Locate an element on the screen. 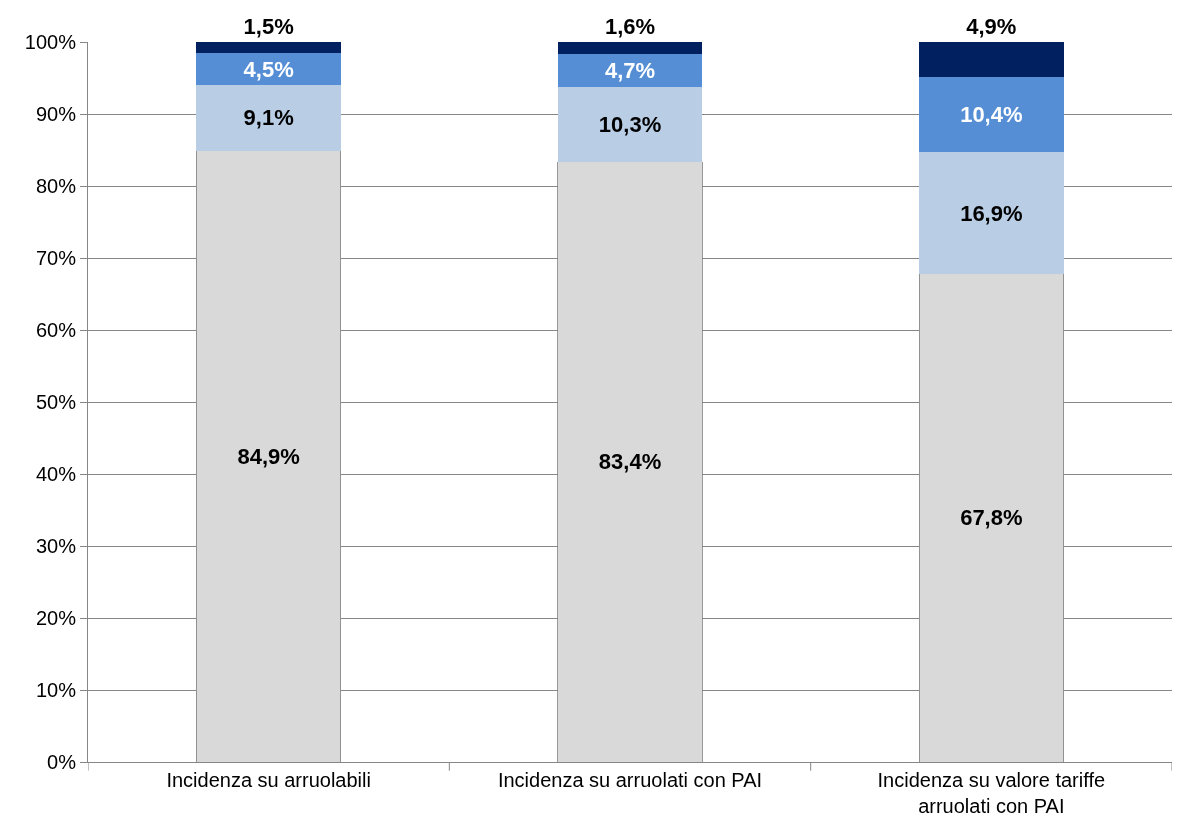 The width and height of the screenshot is (1200, 834). data-label: 9,1% is located at coordinates (268, 118).